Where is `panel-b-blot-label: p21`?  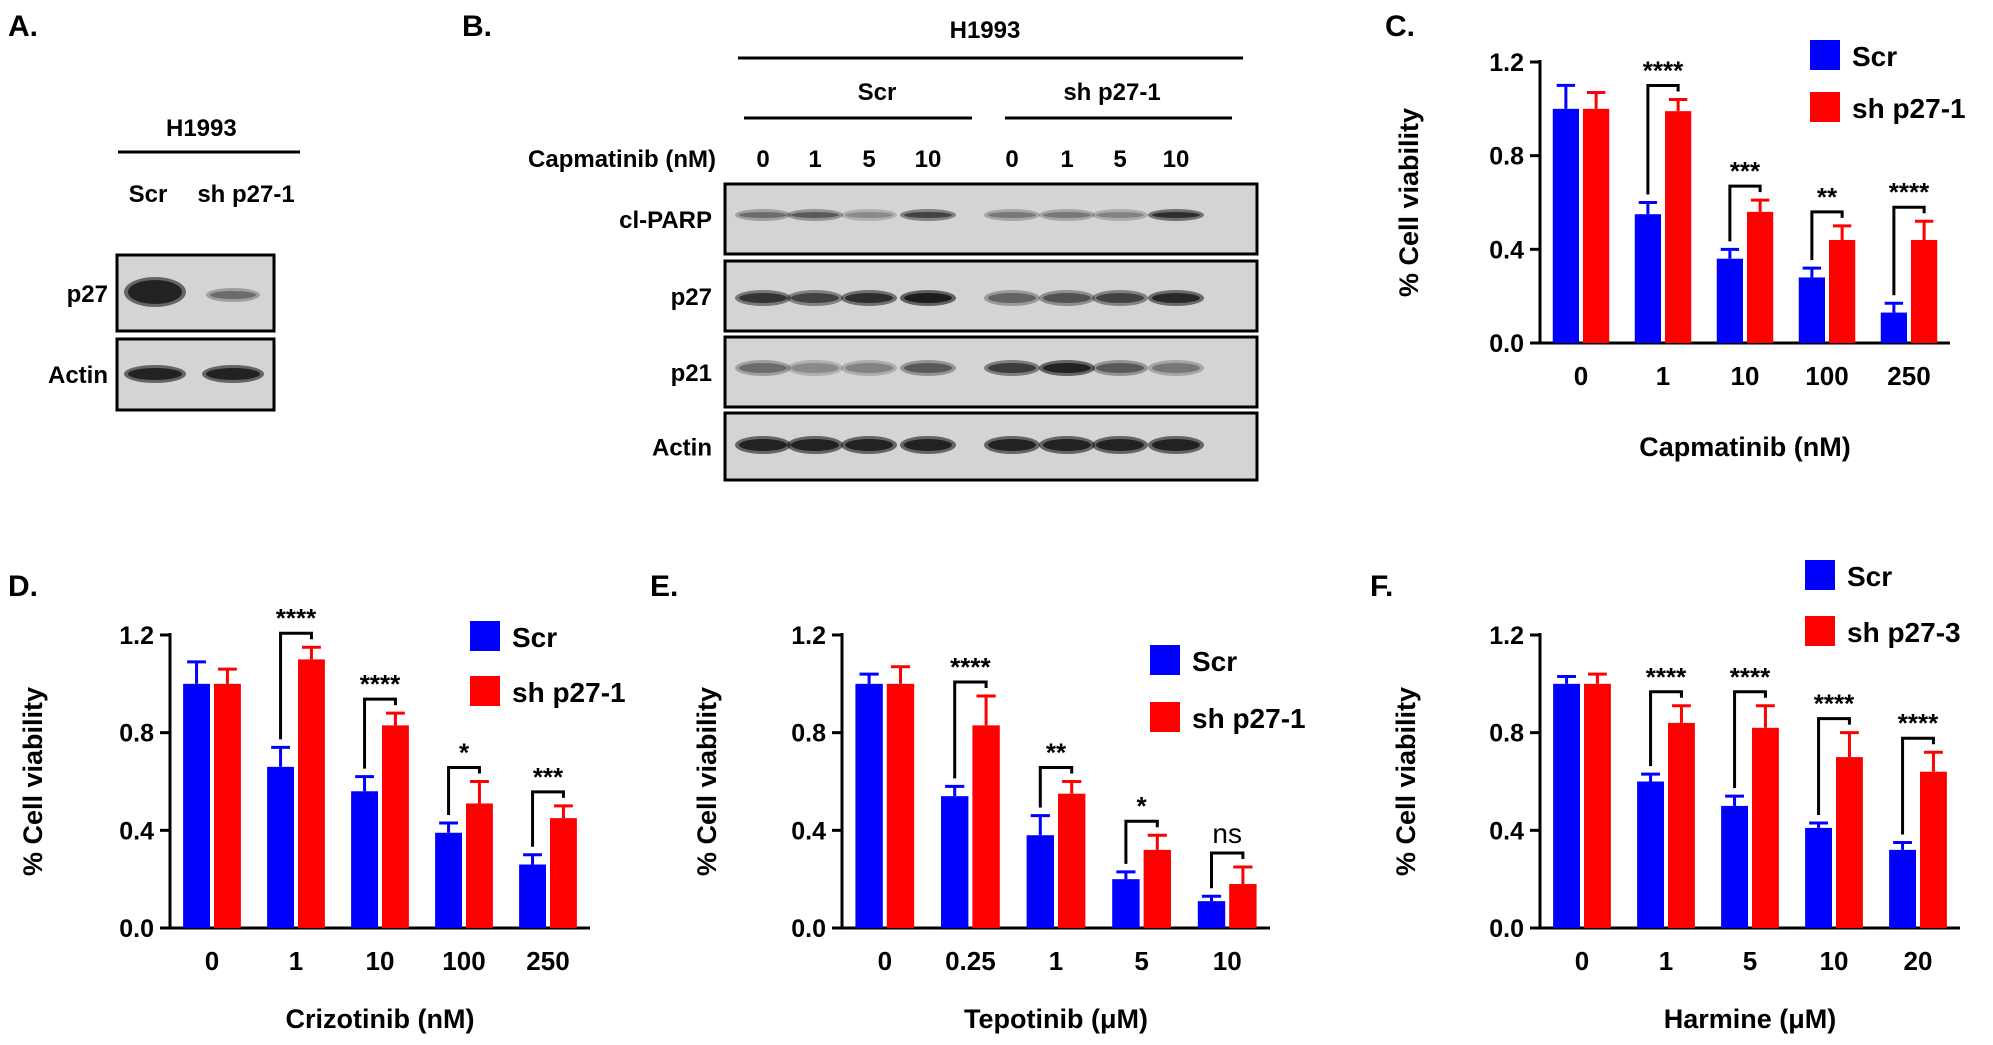 panel-b-blot-label: p21 is located at coordinates (691, 373).